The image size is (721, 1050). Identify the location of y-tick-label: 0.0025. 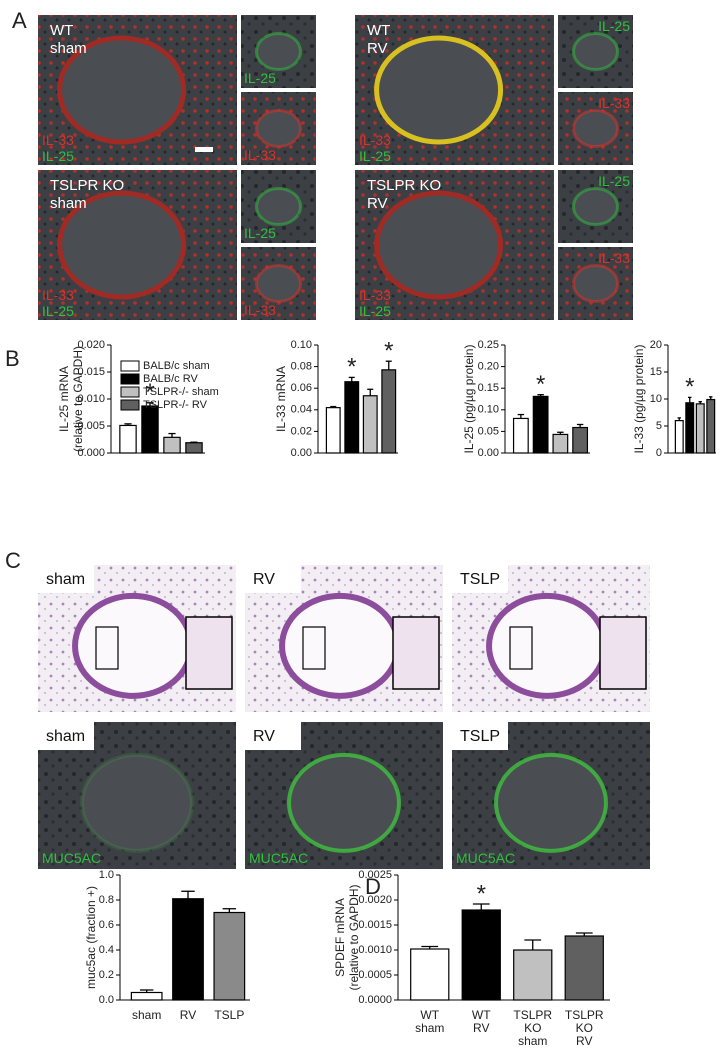
(375, 875).